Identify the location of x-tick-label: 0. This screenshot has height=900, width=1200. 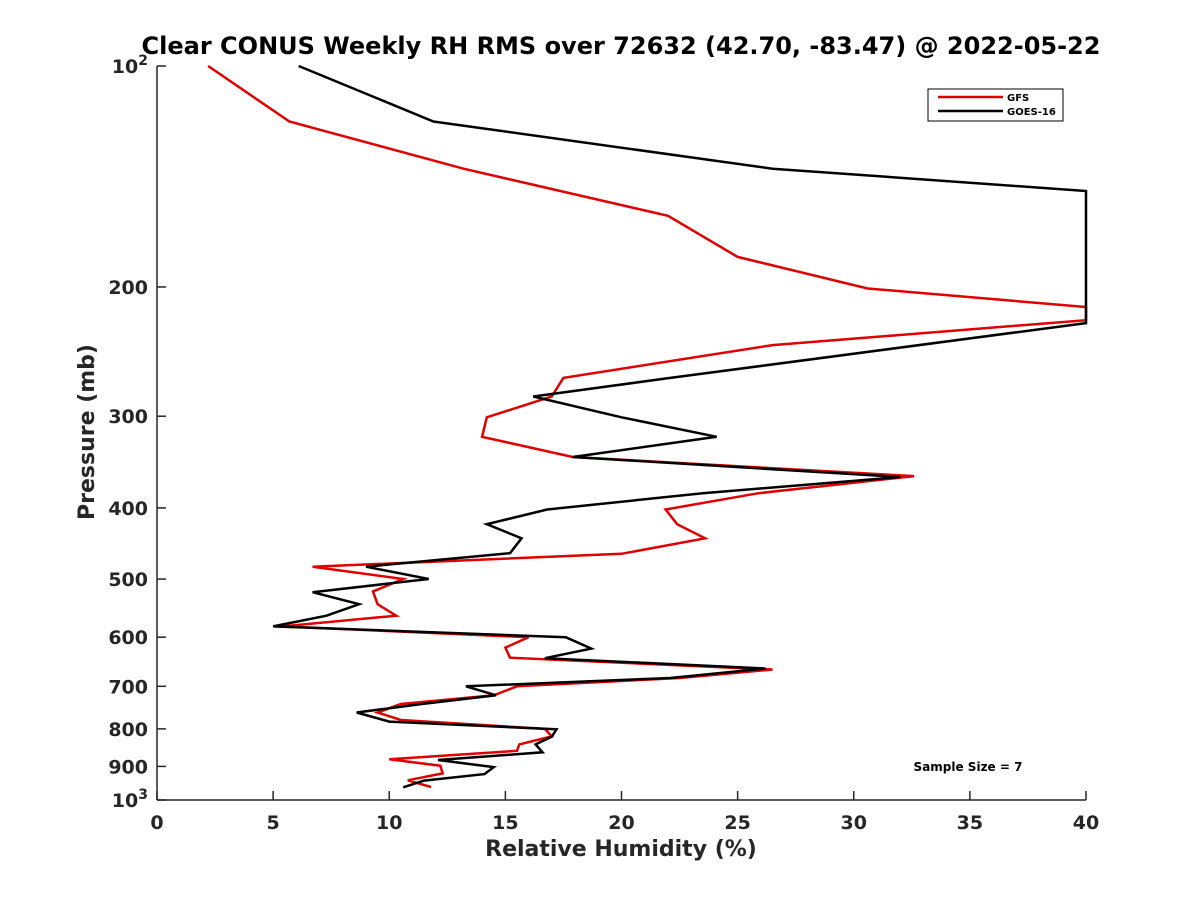
(156, 823).